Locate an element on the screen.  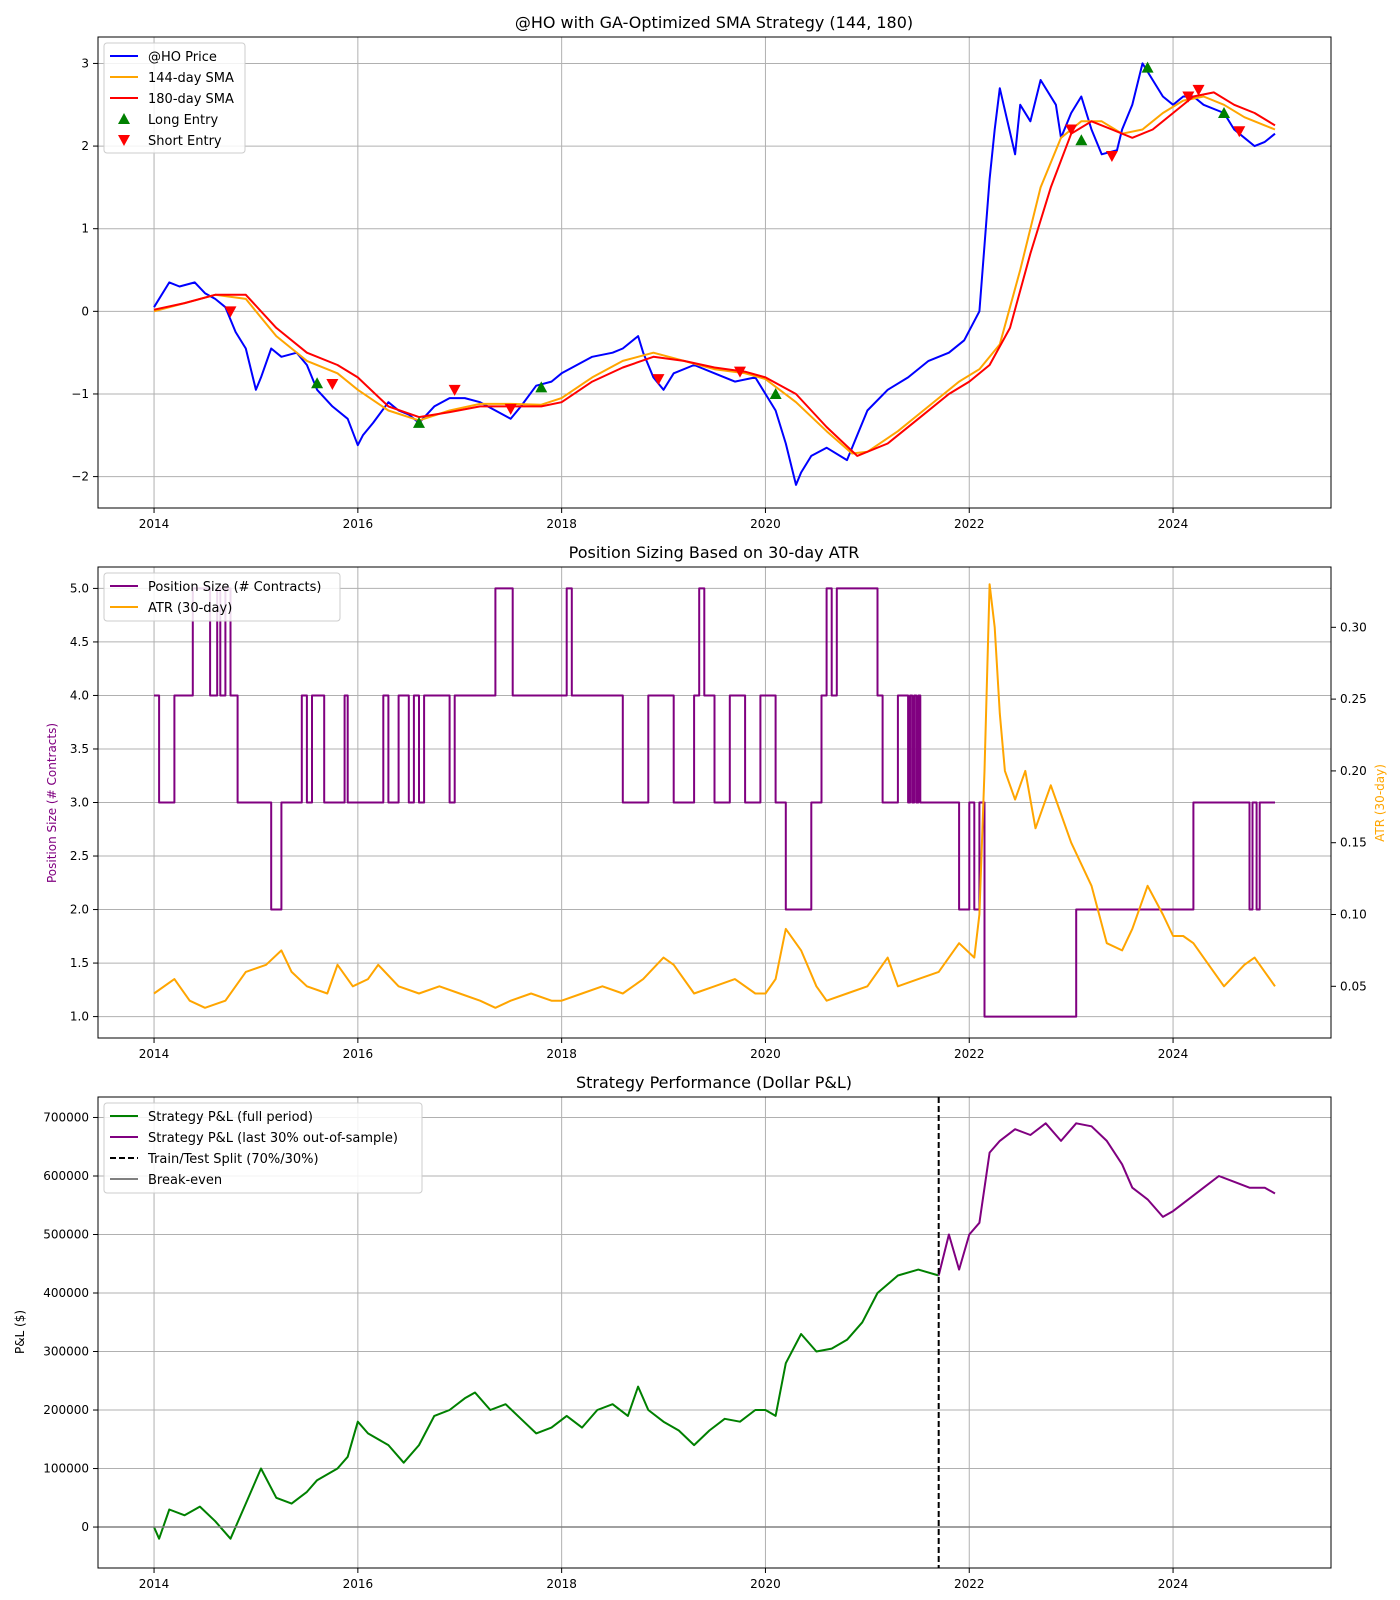
legend-swatch-short-entry is located at coordinates (124, 140).